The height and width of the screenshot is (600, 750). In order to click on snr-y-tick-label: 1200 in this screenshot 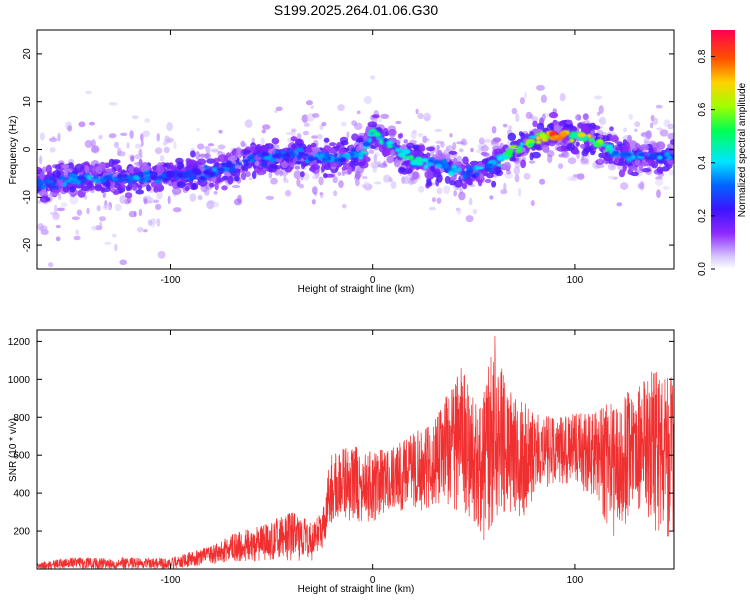, I will do `click(19, 342)`.